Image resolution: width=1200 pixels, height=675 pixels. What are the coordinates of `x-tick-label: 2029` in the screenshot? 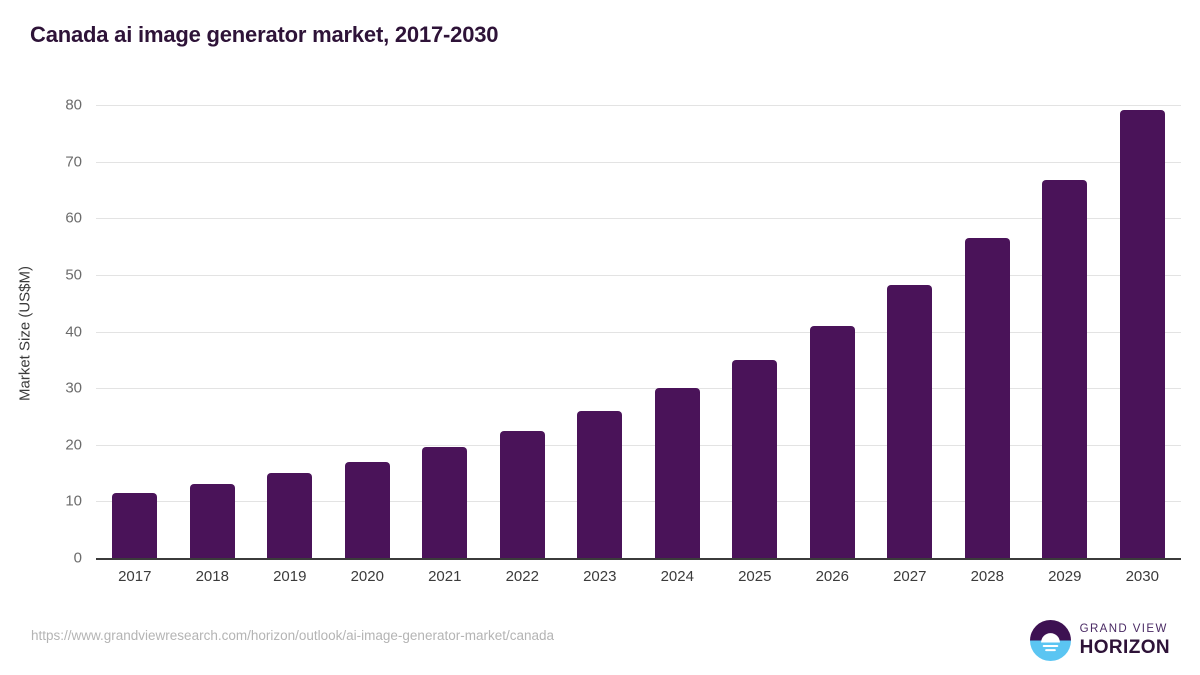 It's located at (1065, 576).